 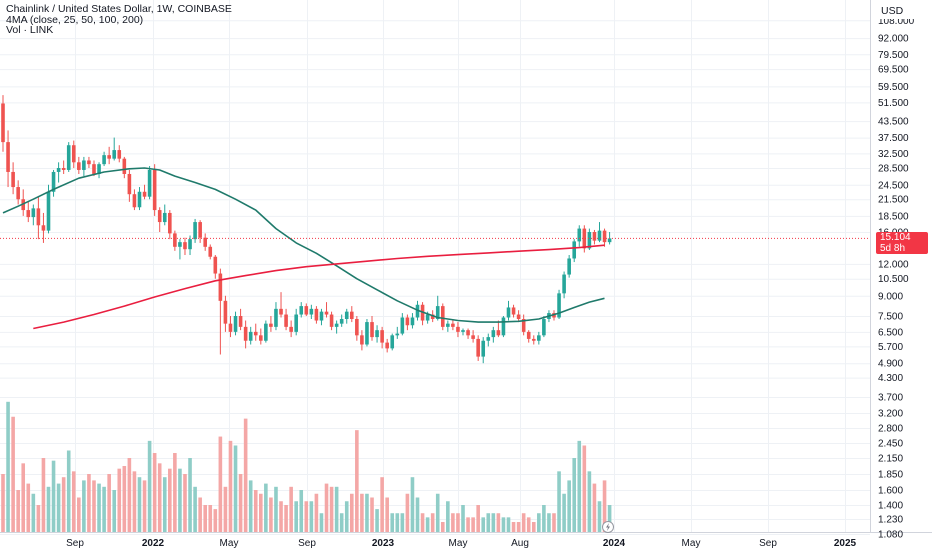 What do you see at coordinates (890, 332) in the screenshot?
I see `price-tick-label: 6.500` at bounding box center [890, 332].